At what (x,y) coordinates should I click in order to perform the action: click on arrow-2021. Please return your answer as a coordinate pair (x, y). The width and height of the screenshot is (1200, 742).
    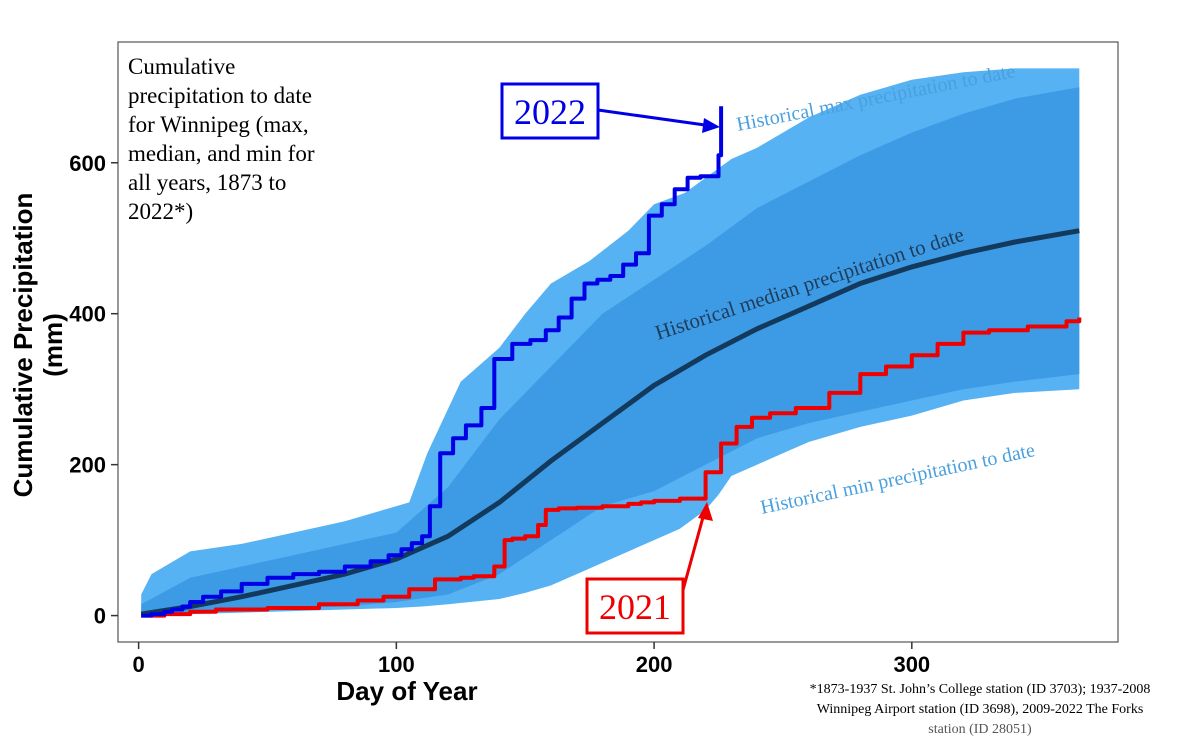
    Looking at the image, I should click on (694, 550).